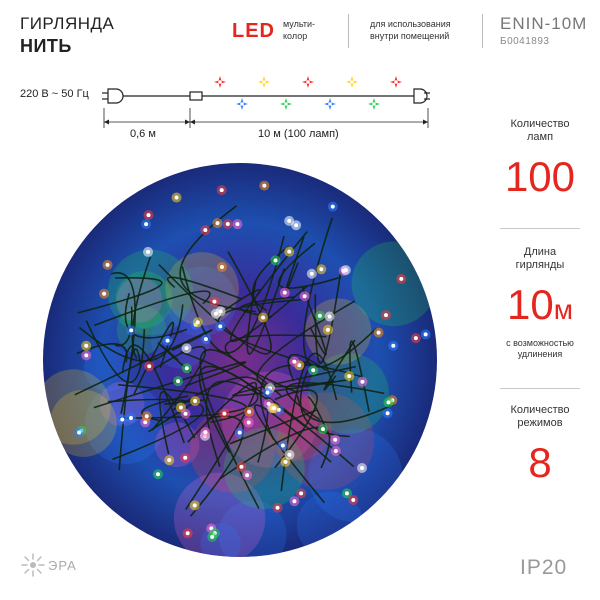 This screenshot has width=600, height=600. Describe the element at coordinates (540, 304) in the screenshot. I see `length-value: 10м` at that location.